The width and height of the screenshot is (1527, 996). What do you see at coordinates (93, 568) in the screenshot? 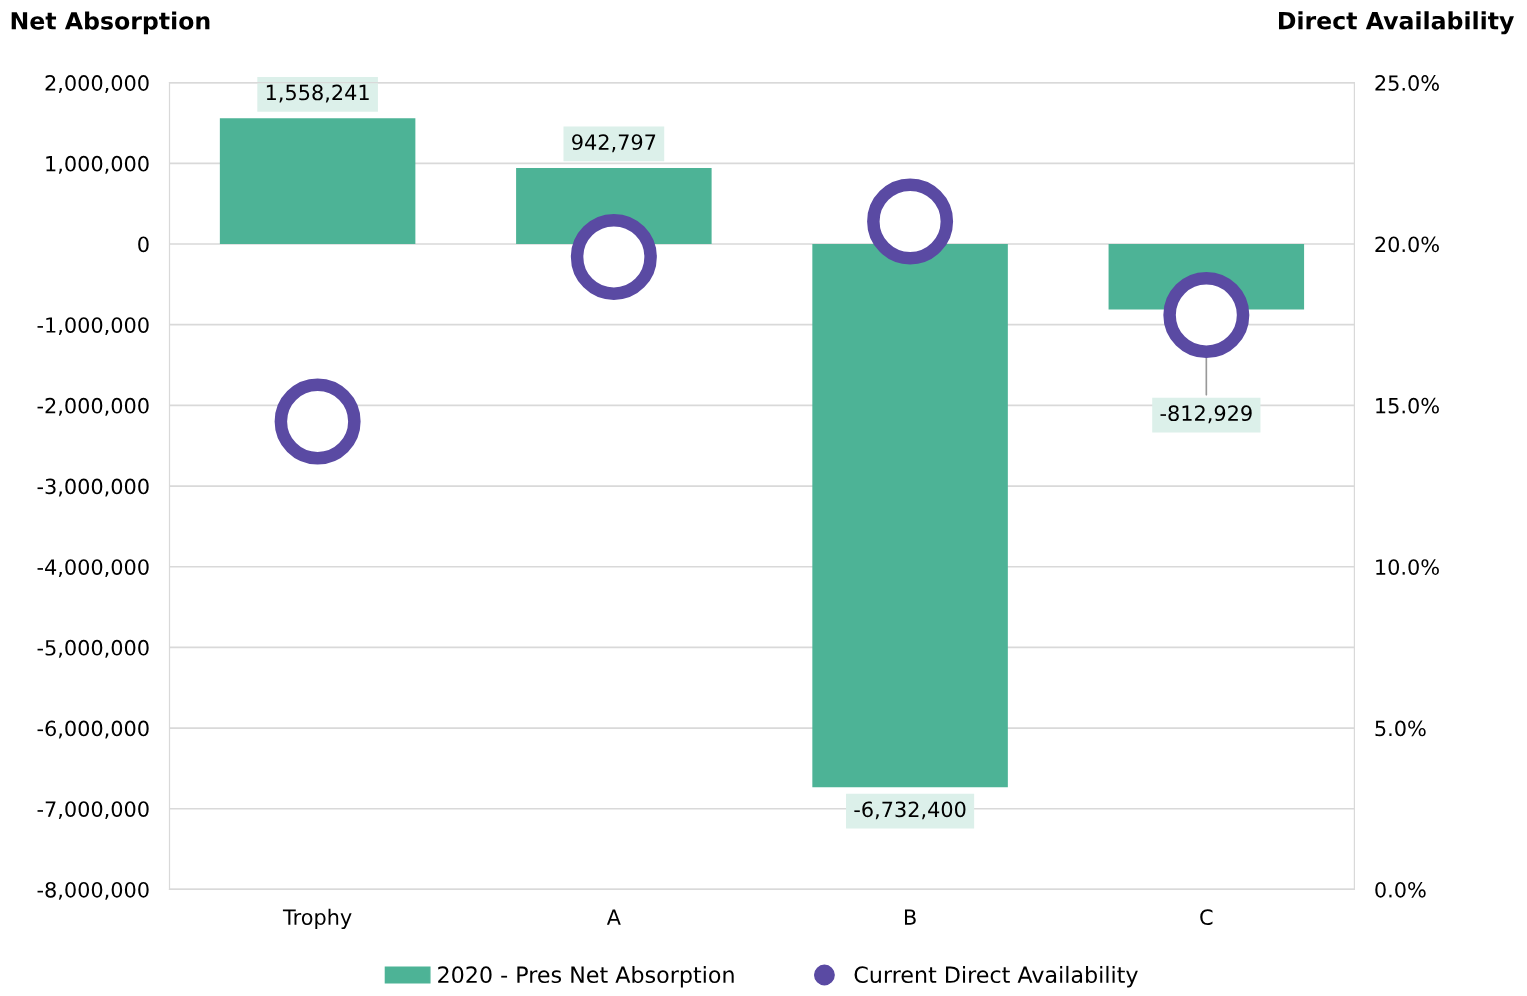
I see `y-tick-label: -4,000,000` at bounding box center [93, 568].